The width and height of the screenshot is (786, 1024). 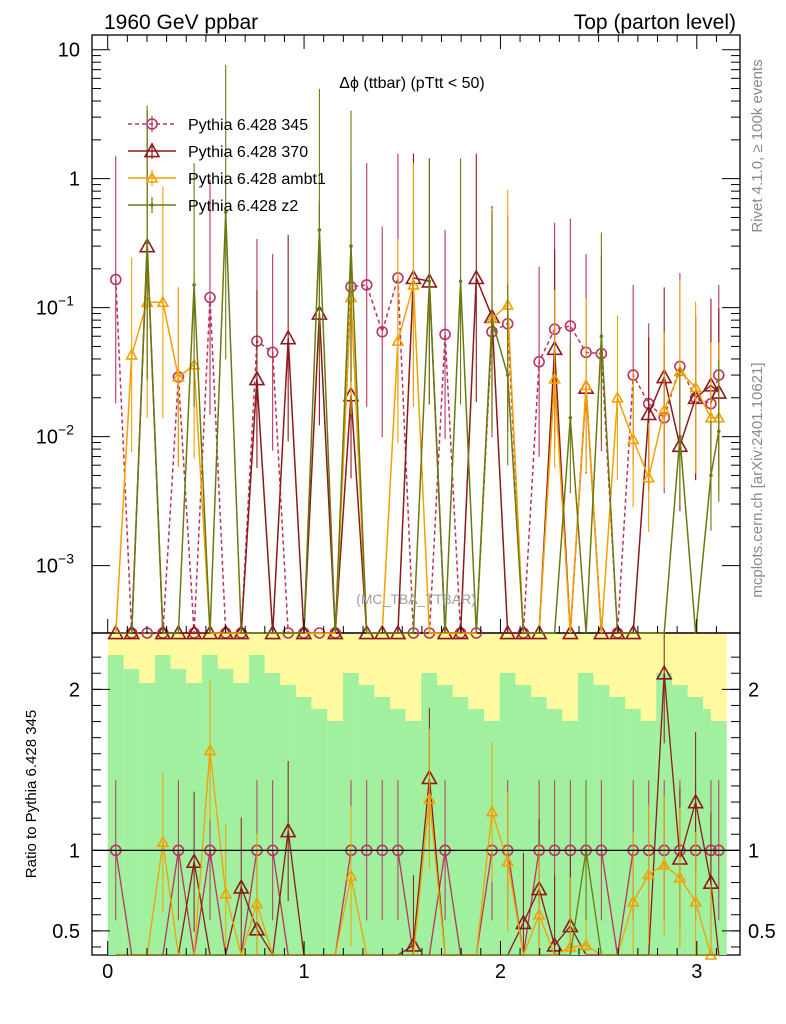 I want to click on ratio-tick-label-right: 0.5, so click(x=762, y=932).